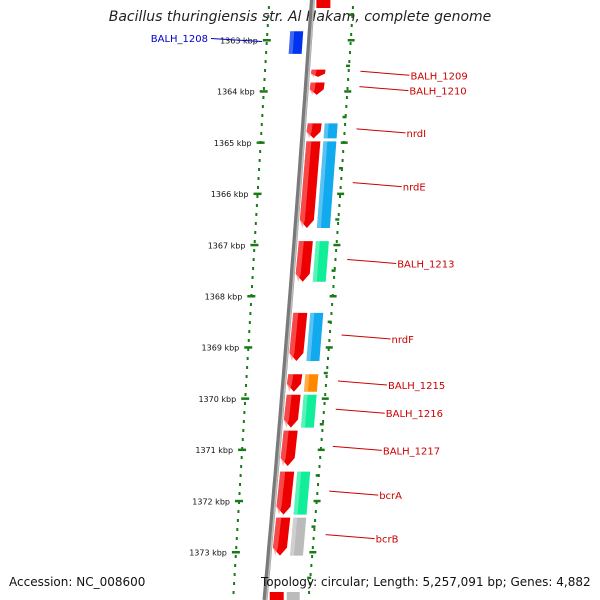 This screenshot has height=600, width=600. I want to click on tick-label: 1372 kbp, so click(211, 501).